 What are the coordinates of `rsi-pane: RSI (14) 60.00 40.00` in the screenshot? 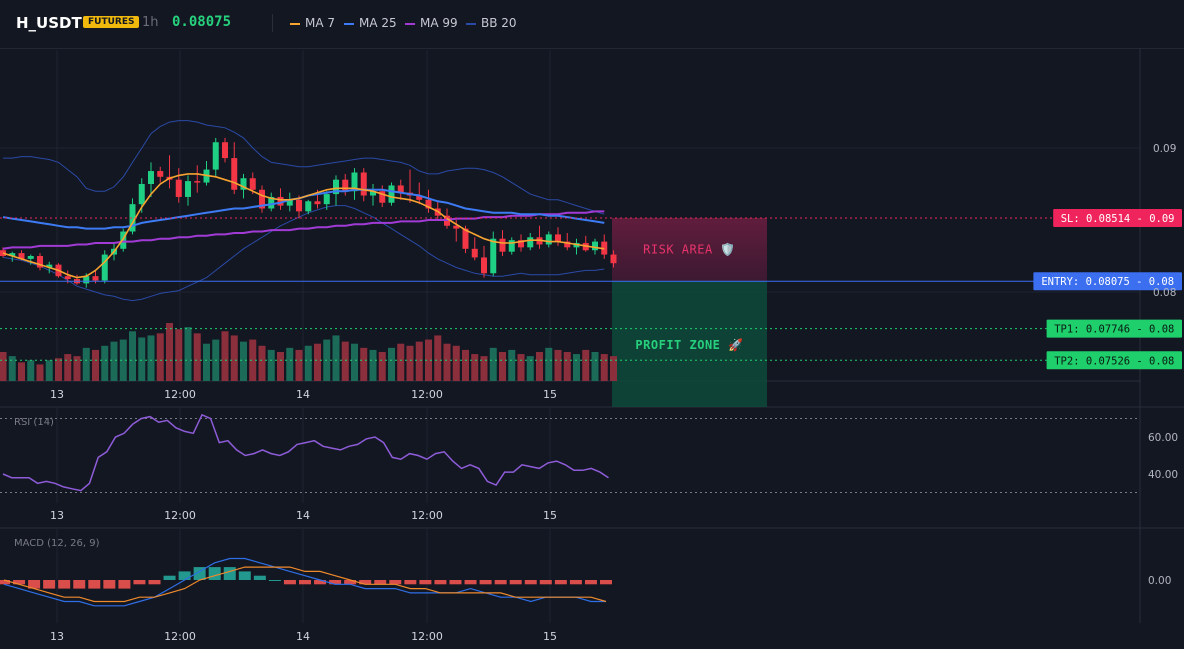 It's located at (589, 453).